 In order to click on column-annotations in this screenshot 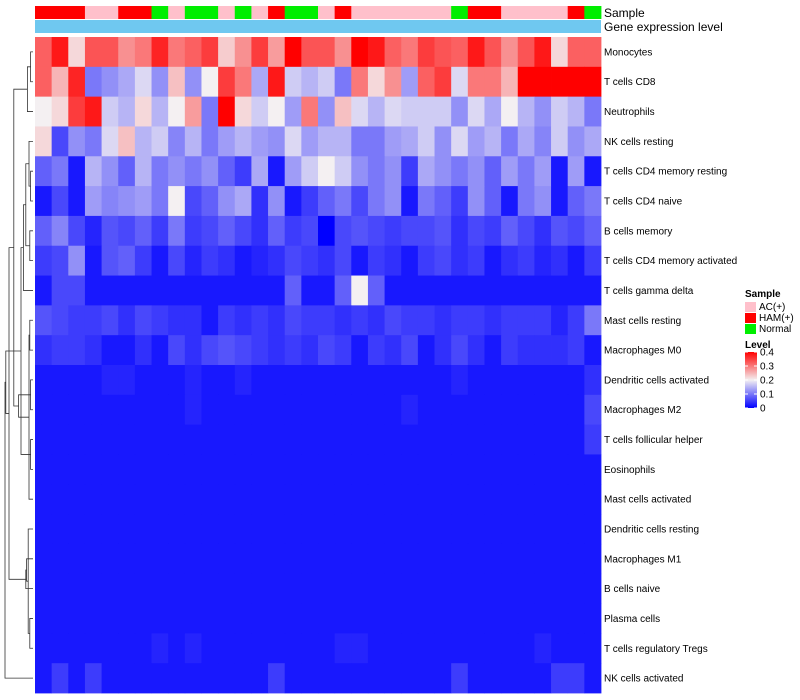, I will do `click(318, 19)`.